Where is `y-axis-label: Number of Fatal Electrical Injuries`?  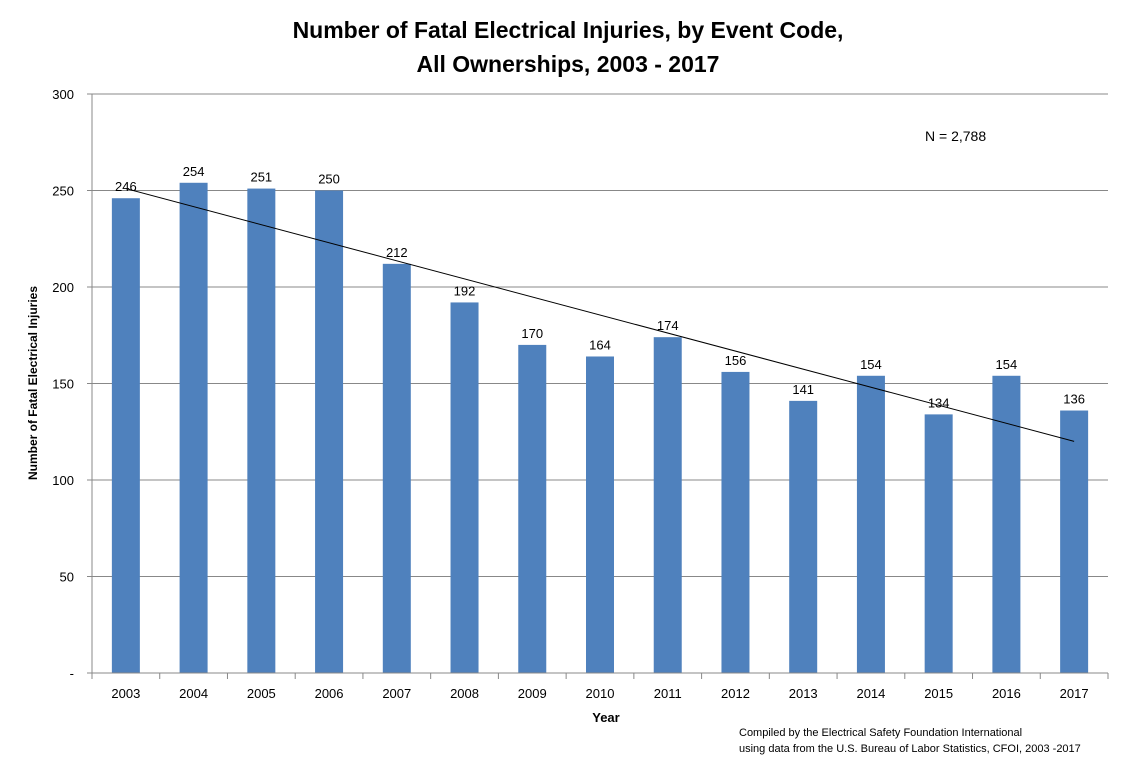
y-axis-label: Number of Fatal Electrical Injuries is located at coordinates (33, 383).